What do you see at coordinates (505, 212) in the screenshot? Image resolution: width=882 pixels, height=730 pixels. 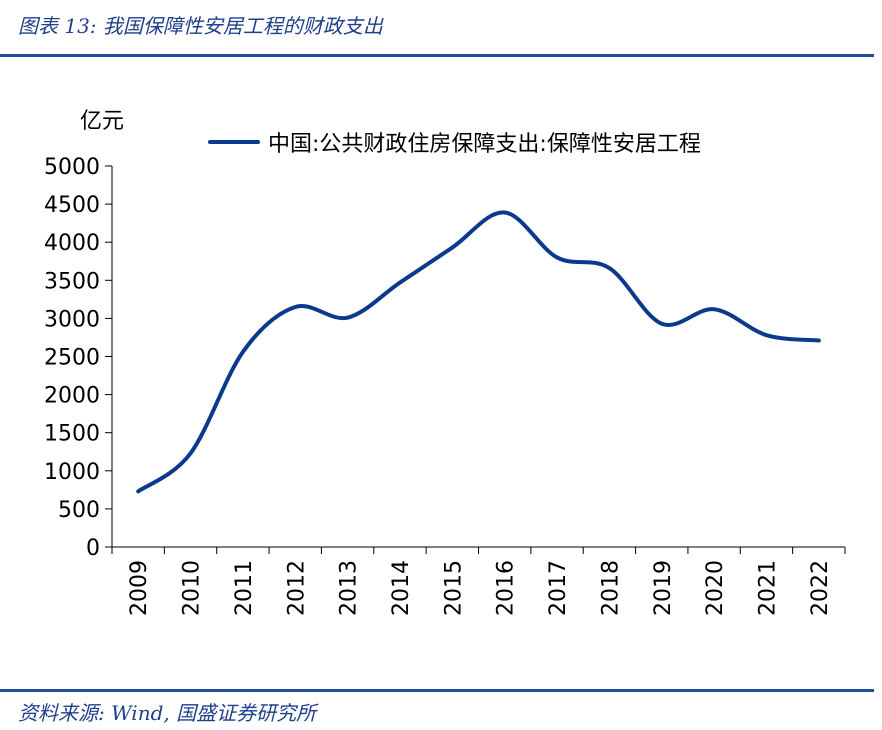 I see `data-point-2016` at bounding box center [505, 212].